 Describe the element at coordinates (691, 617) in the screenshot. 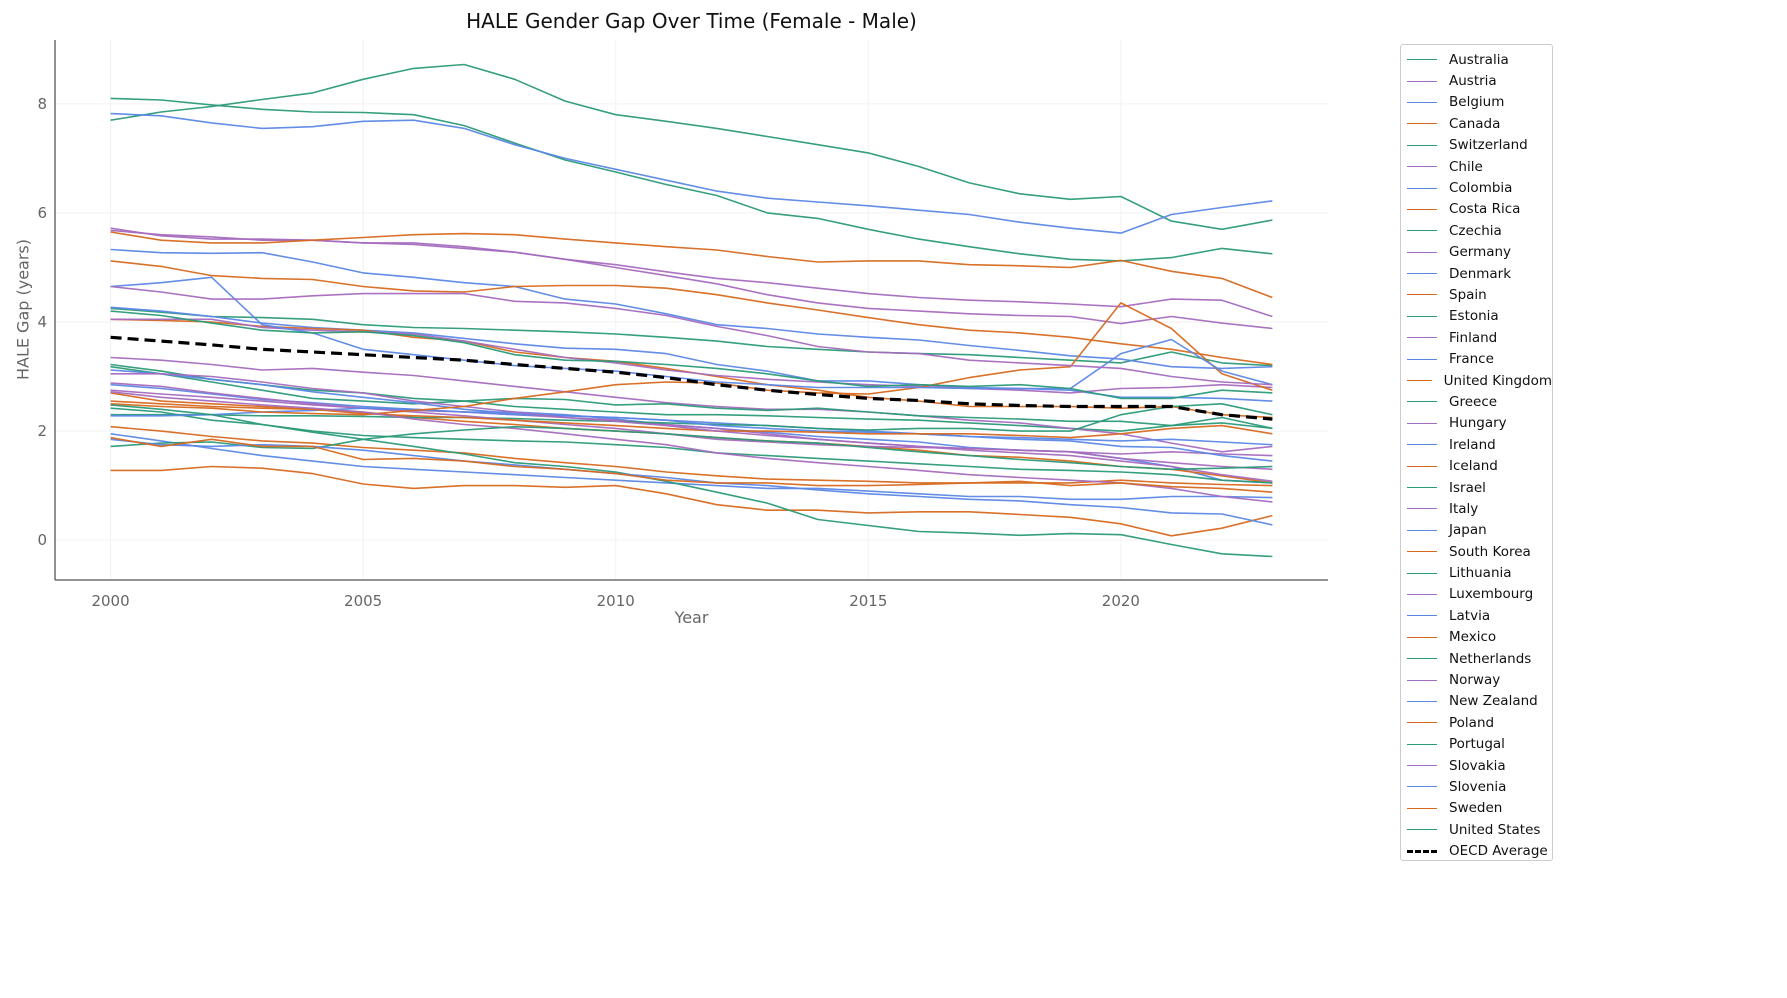

I see `x-axis-label: Year` at that location.